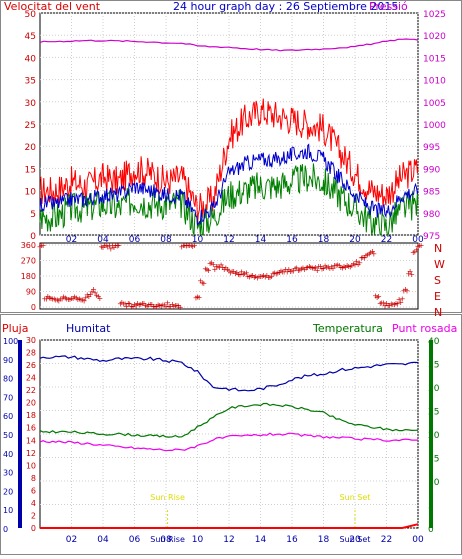 This screenshot has width=462, height=559. What do you see at coordinates (103, 540) in the screenshot?
I see `temp-x-tick-label: 04` at bounding box center [103, 540].